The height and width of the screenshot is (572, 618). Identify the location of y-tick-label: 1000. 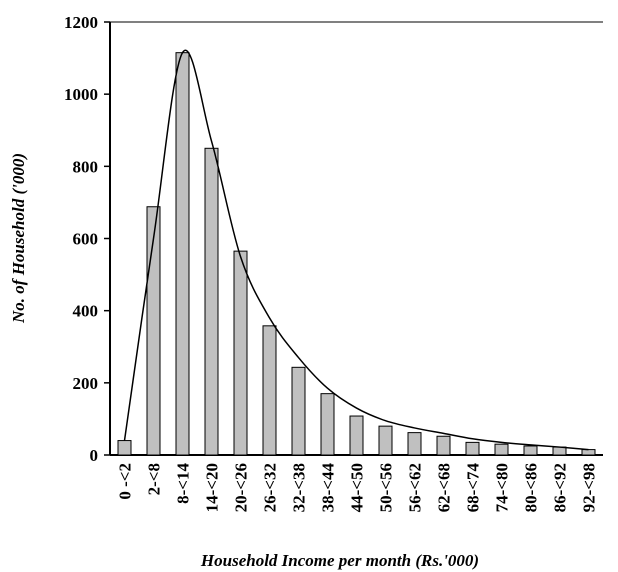
(81, 94).